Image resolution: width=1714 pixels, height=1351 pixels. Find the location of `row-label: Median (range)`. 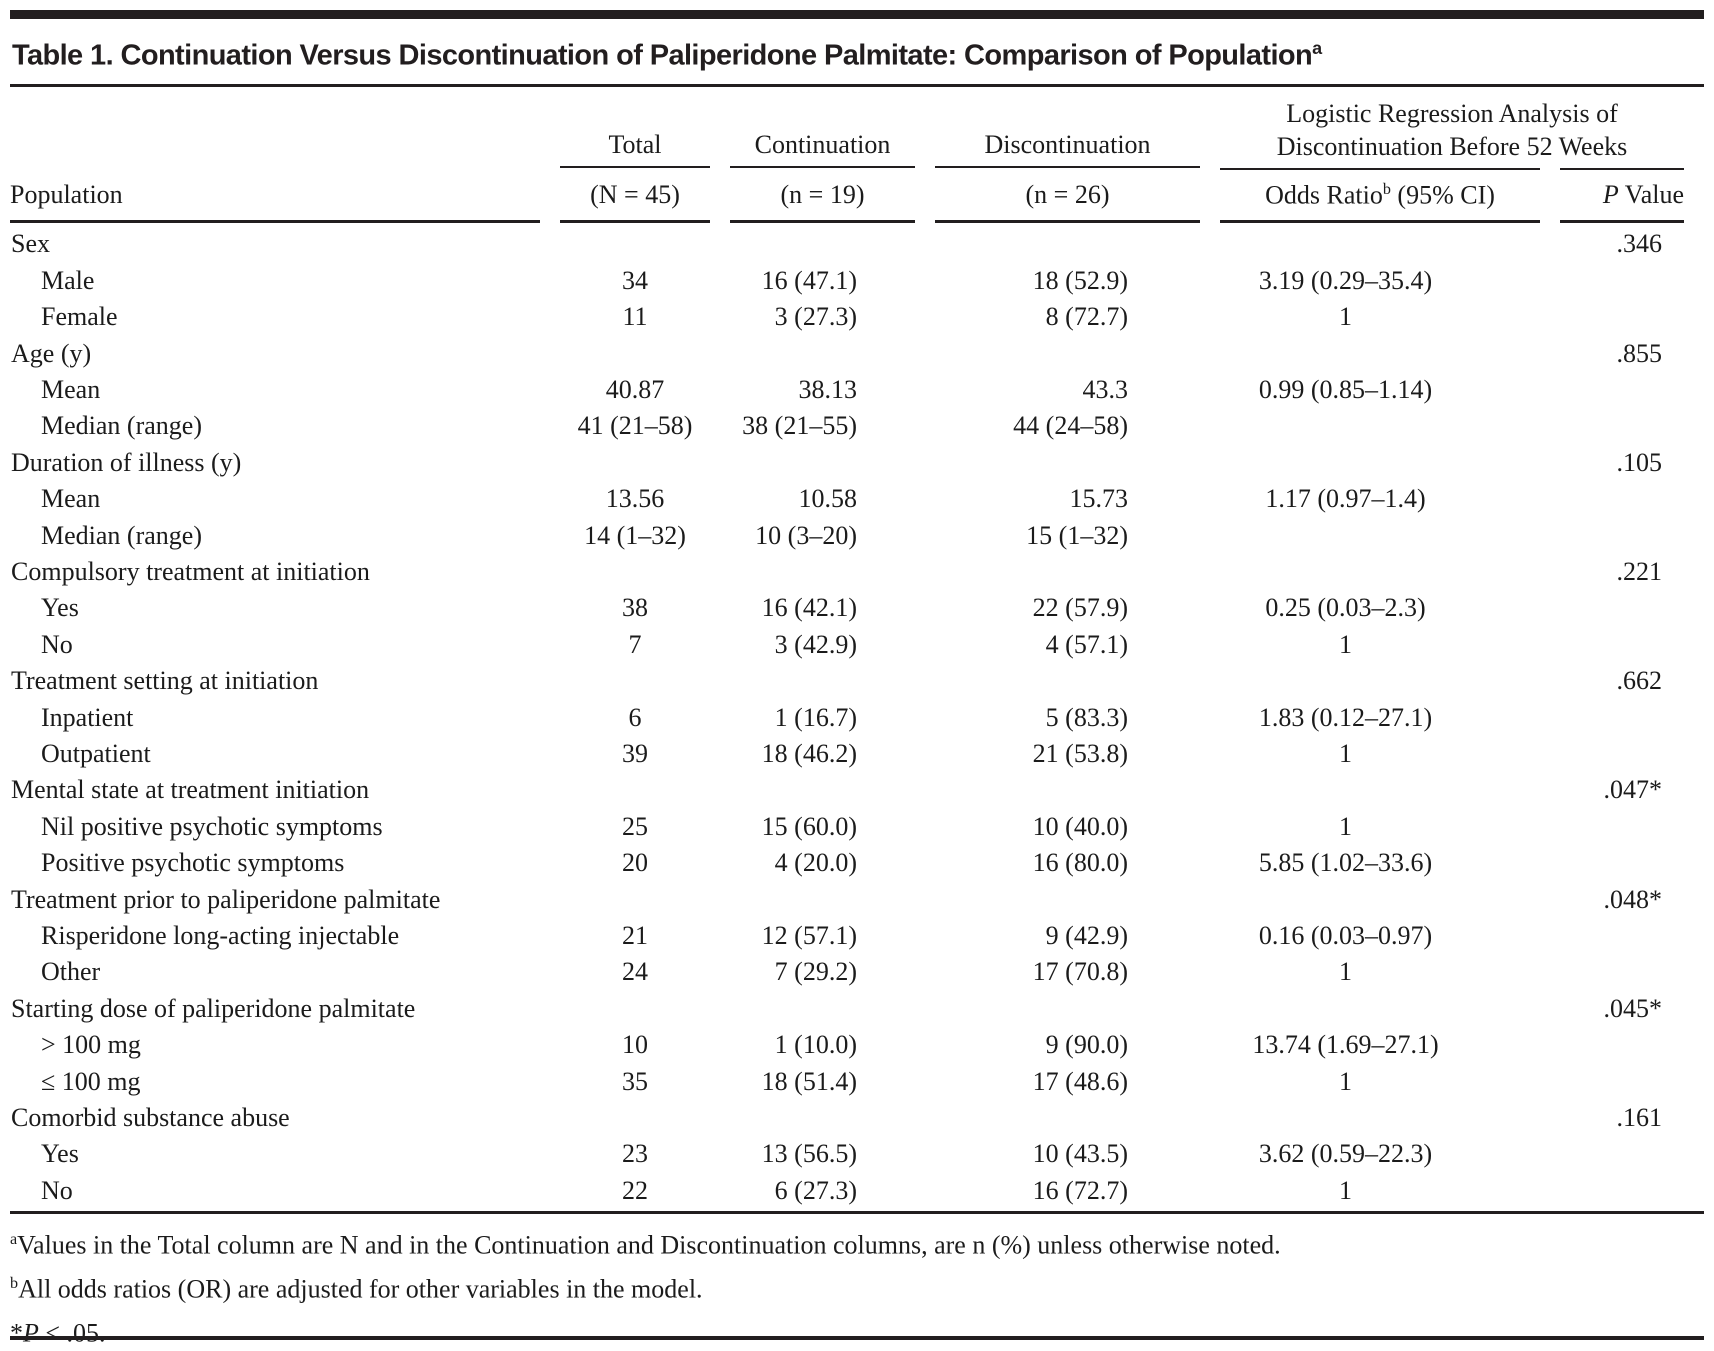

row-label: Median (range) is located at coordinates (121, 426).